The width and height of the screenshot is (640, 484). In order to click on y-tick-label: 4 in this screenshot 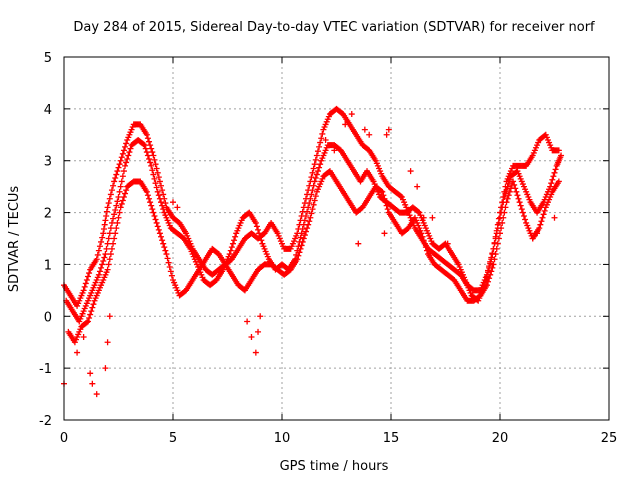, I will do `click(48, 110)`.